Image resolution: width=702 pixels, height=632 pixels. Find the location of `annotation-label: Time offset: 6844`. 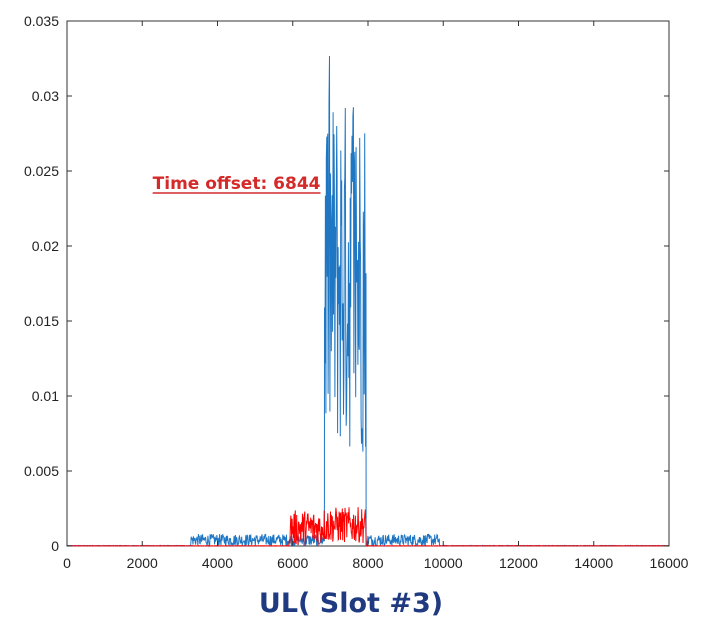

annotation-label: Time offset: 6844 is located at coordinates (237, 184).